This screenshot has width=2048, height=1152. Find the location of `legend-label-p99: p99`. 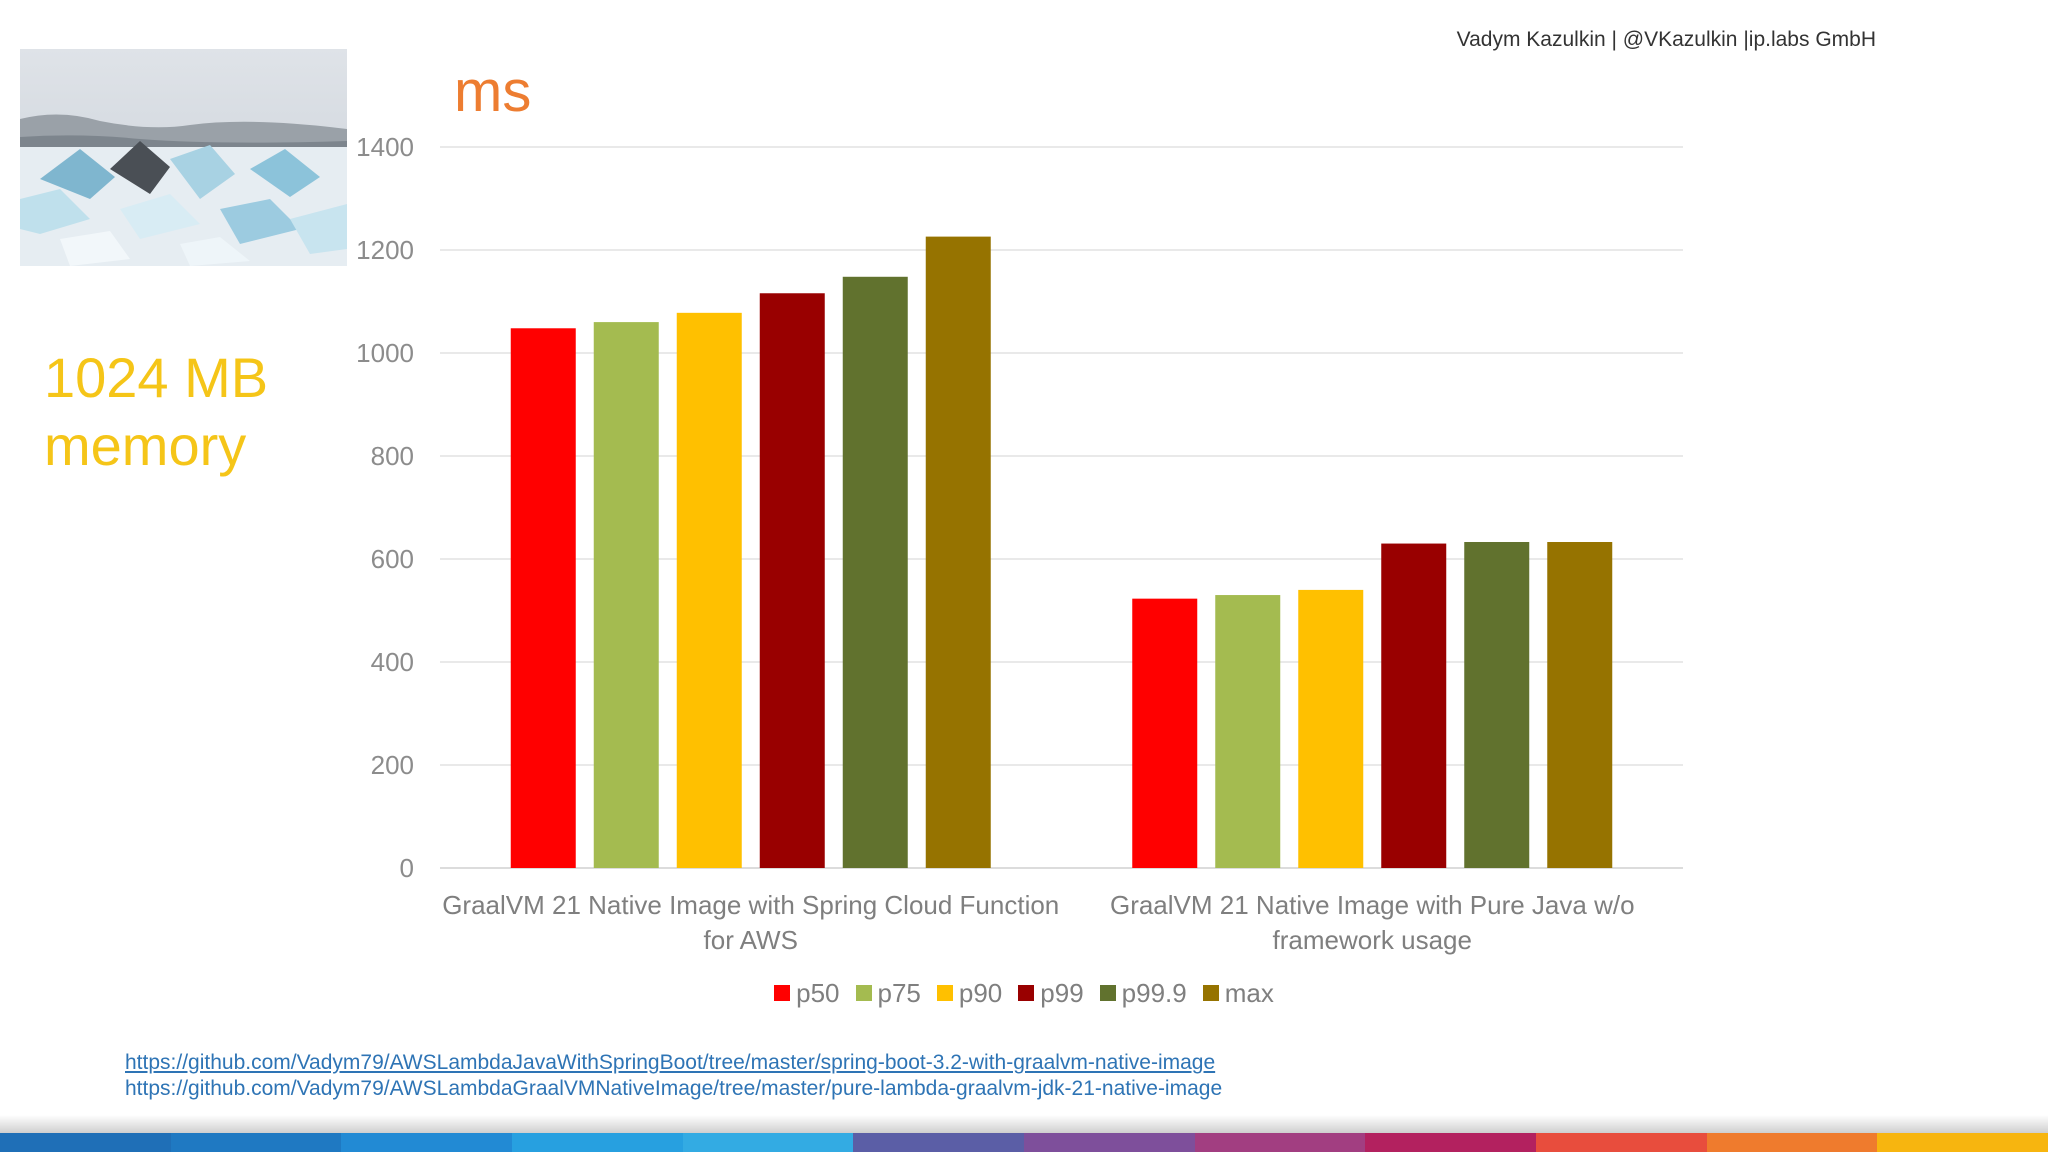

legend-label-p99: p99 is located at coordinates (1062, 993).